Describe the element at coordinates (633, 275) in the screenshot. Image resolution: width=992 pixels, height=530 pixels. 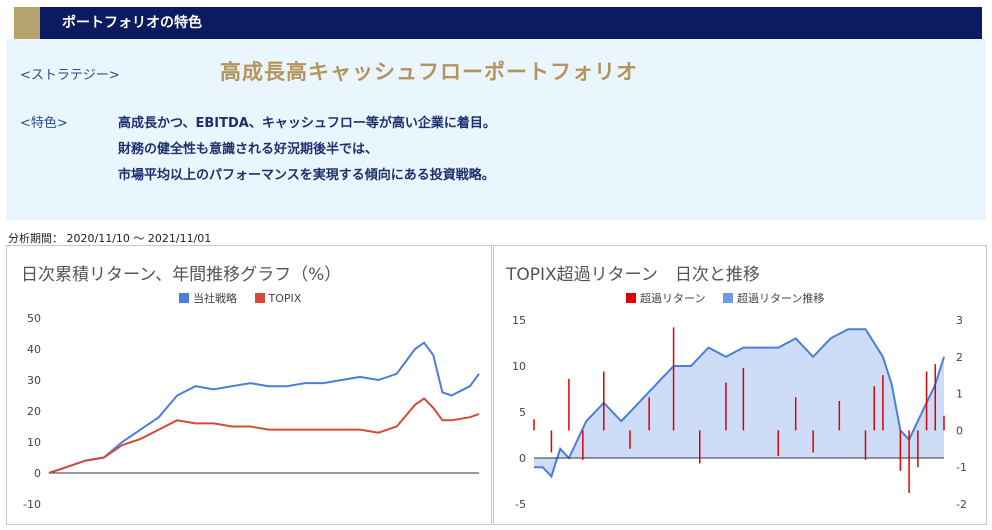
I see `chart-title: TOPIX超過リターン 日次と推移` at that location.